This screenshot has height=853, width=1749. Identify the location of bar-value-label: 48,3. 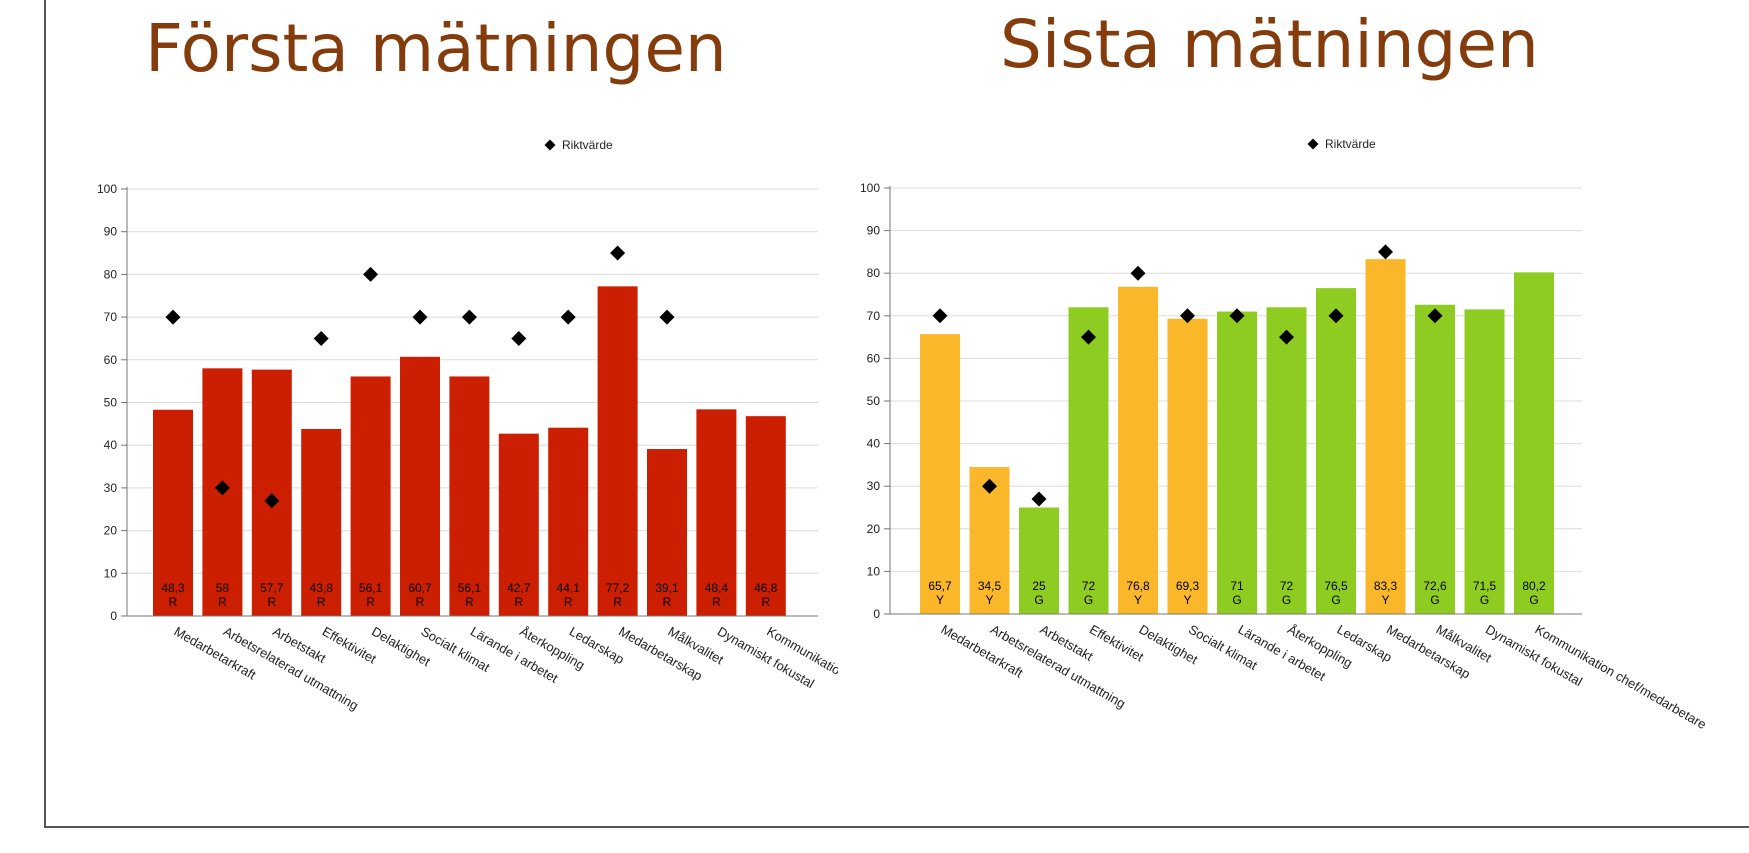
(173, 588).